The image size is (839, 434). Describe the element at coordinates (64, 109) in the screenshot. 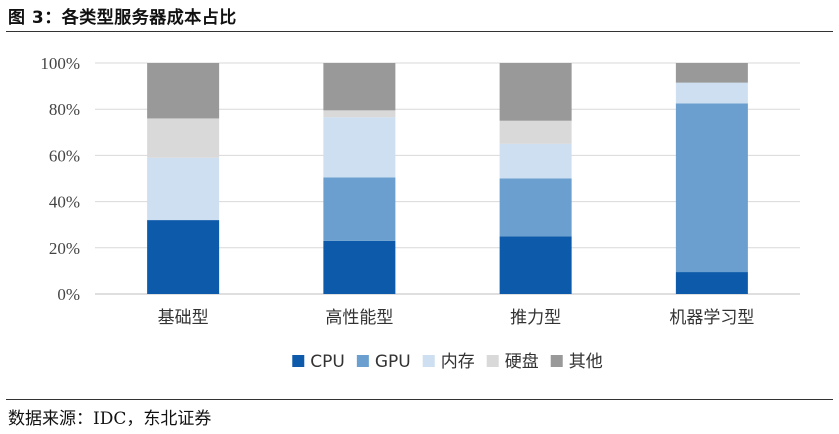

I see `y-tick-label: 80%` at that location.